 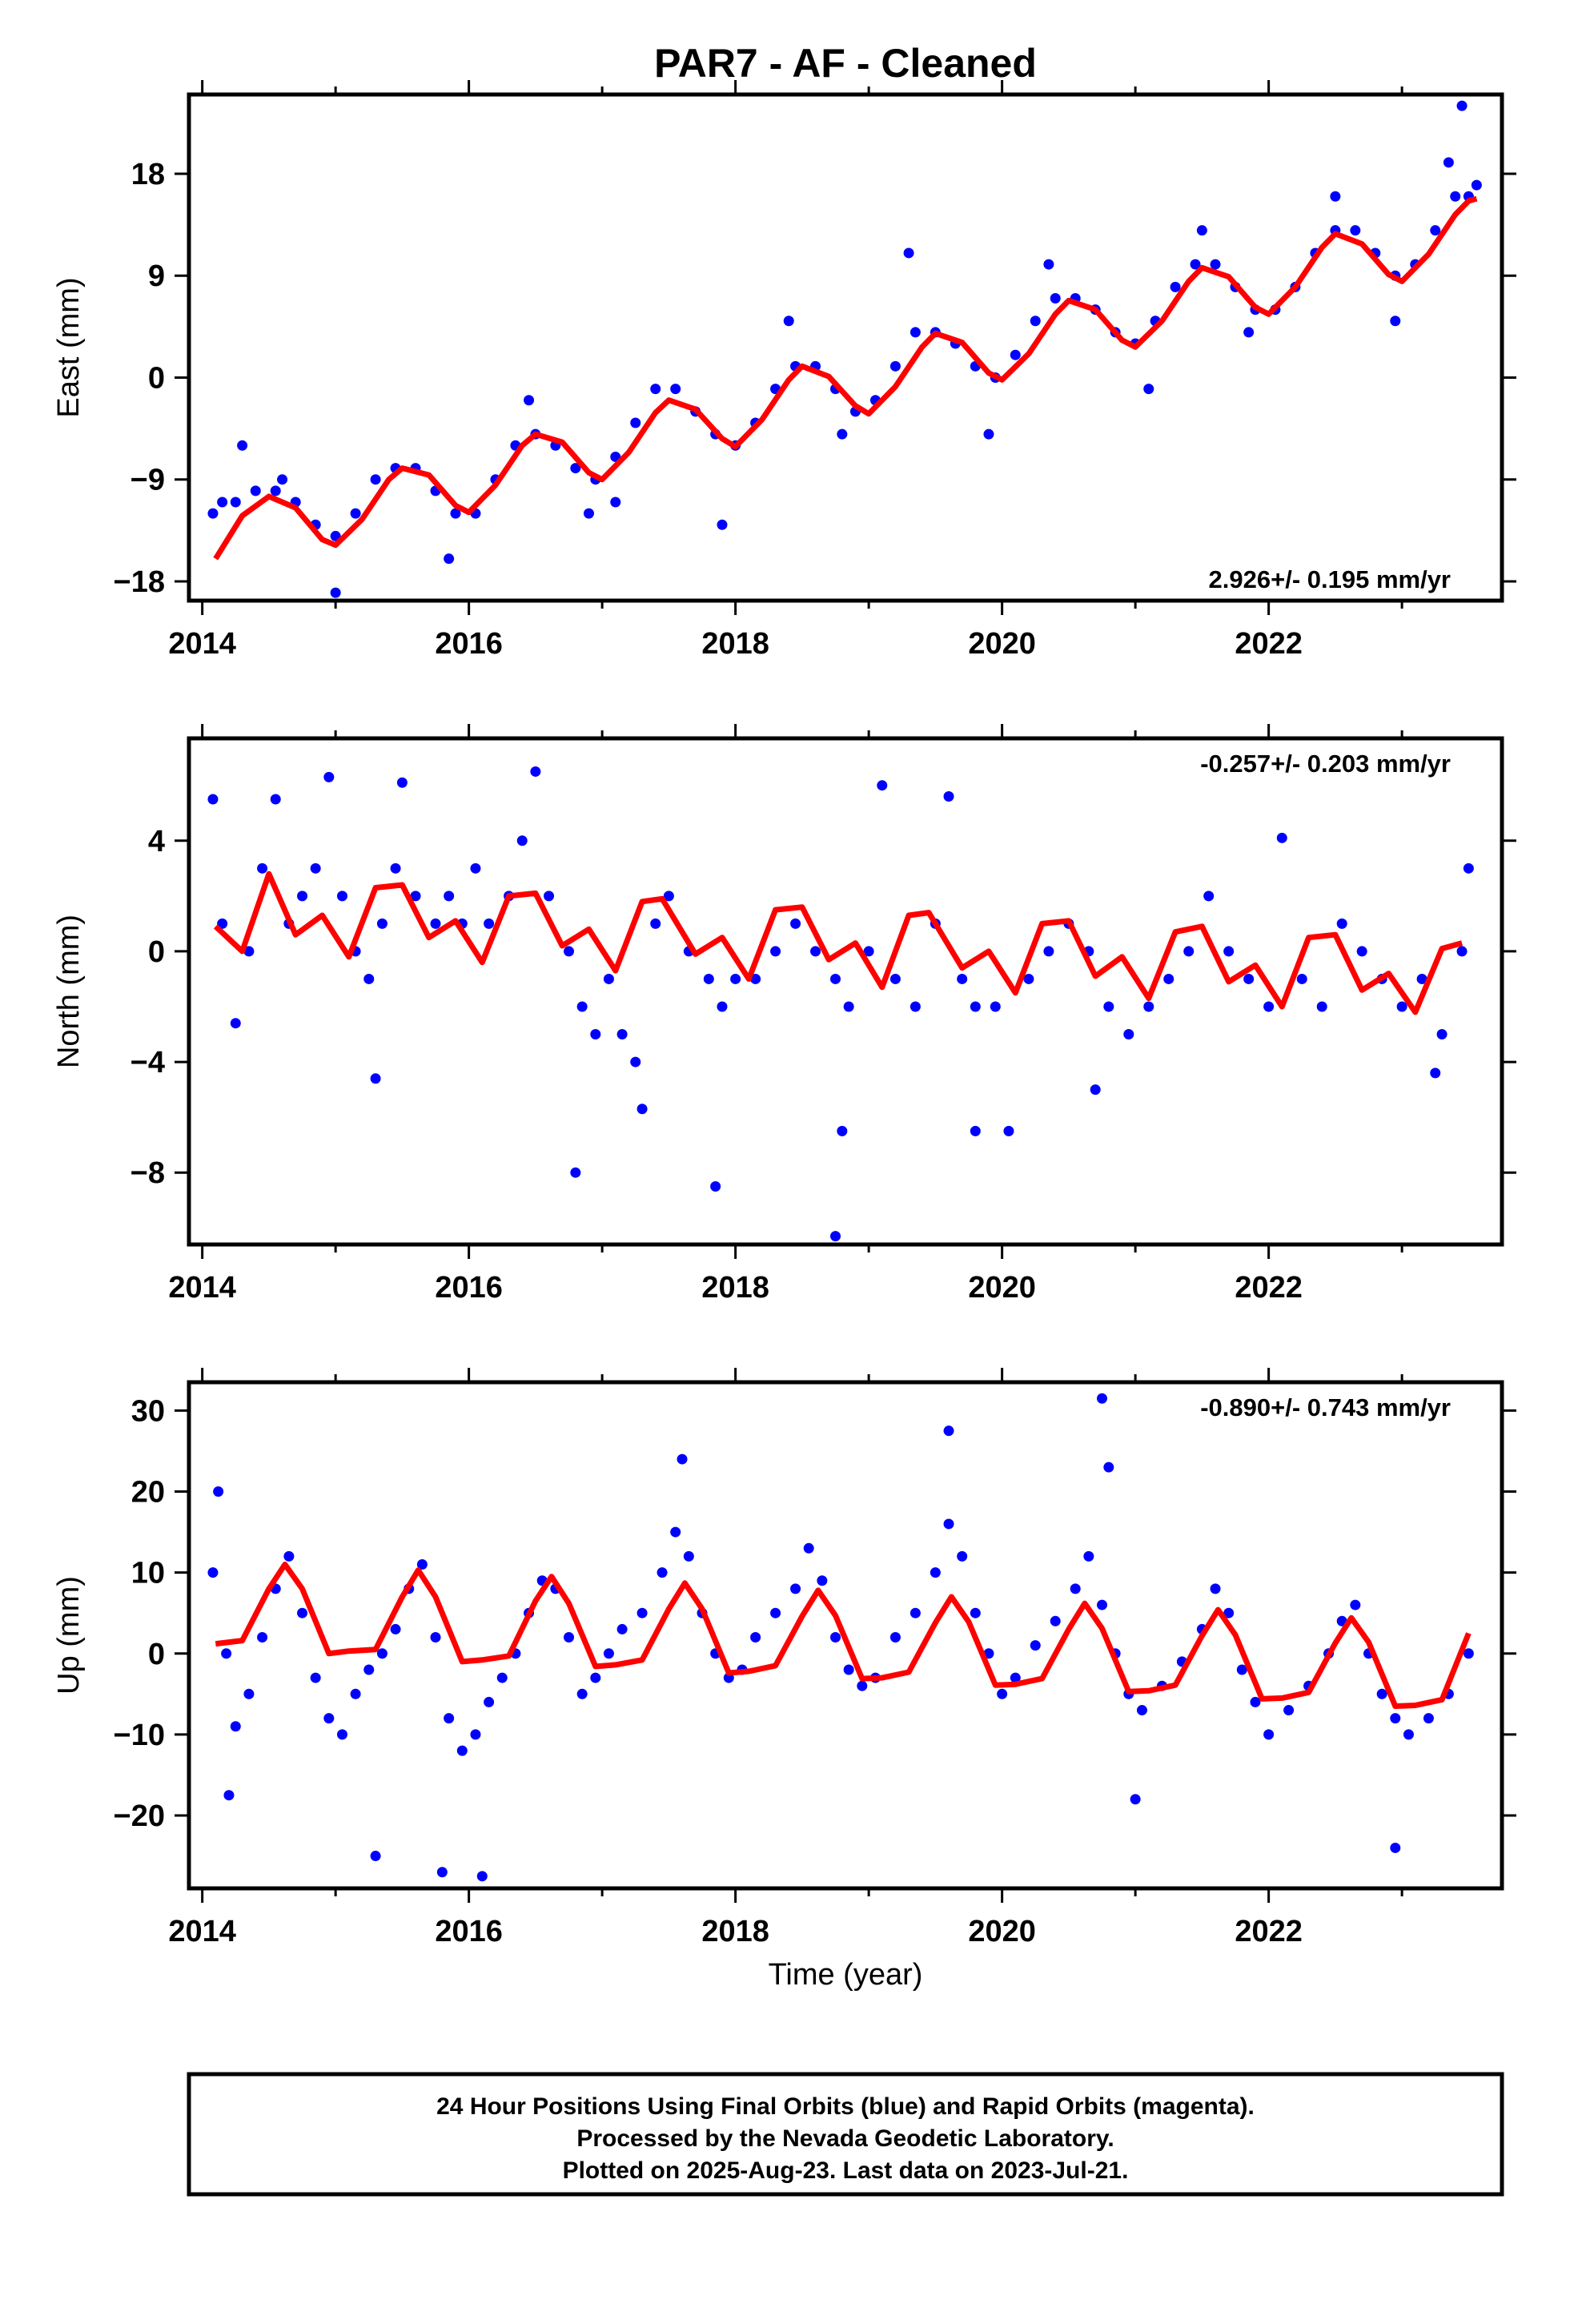 I want to click on y-tick-label: 20, so click(x=148, y=1493).